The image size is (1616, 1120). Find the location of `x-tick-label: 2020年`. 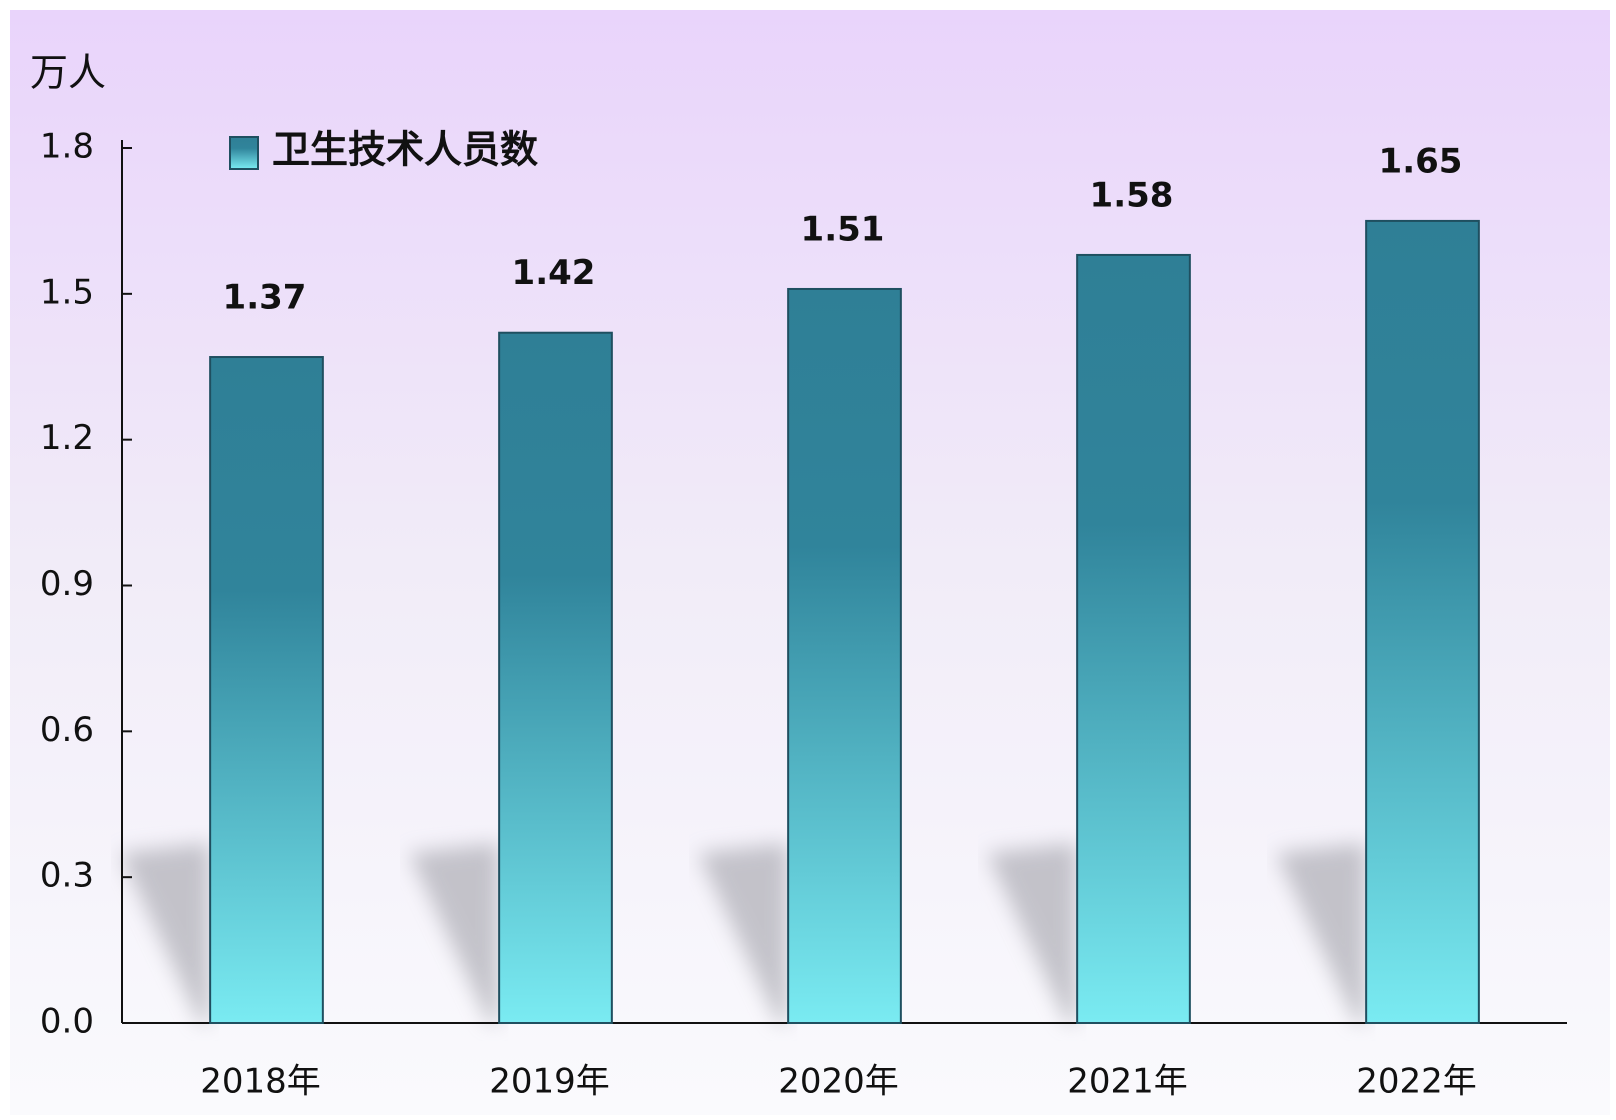

x-tick-label: 2020年 is located at coordinates (838, 1082).